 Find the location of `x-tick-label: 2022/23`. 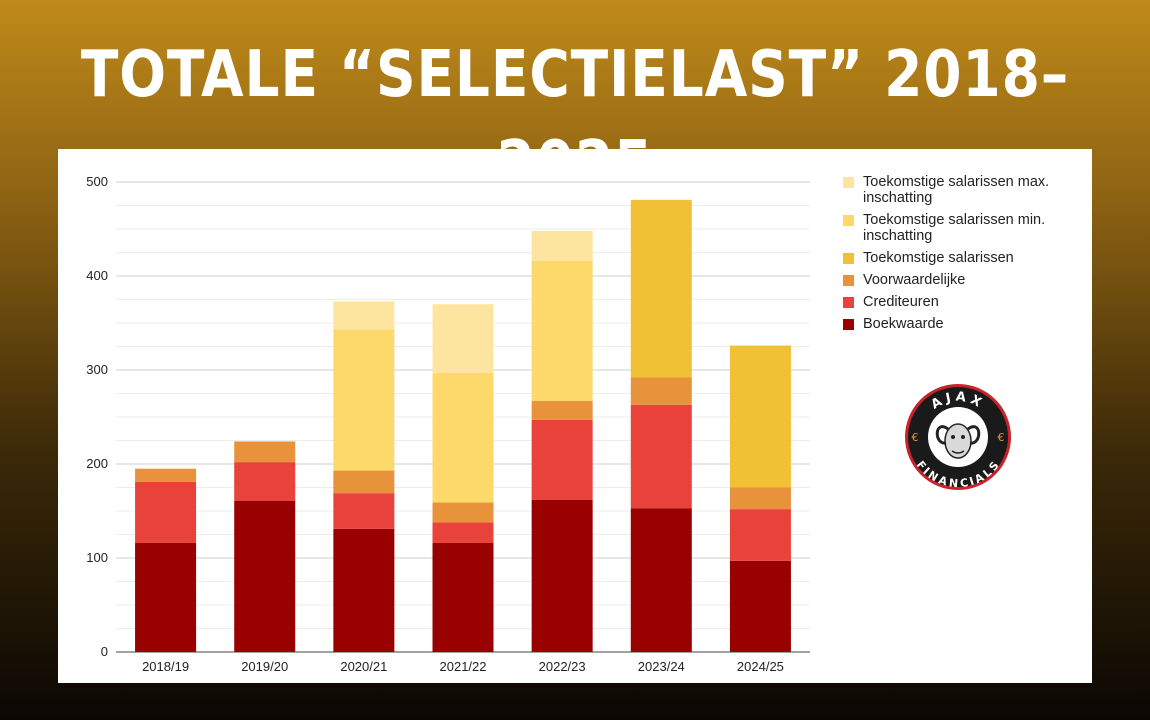

x-tick-label: 2022/23 is located at coordinates (562, 666).